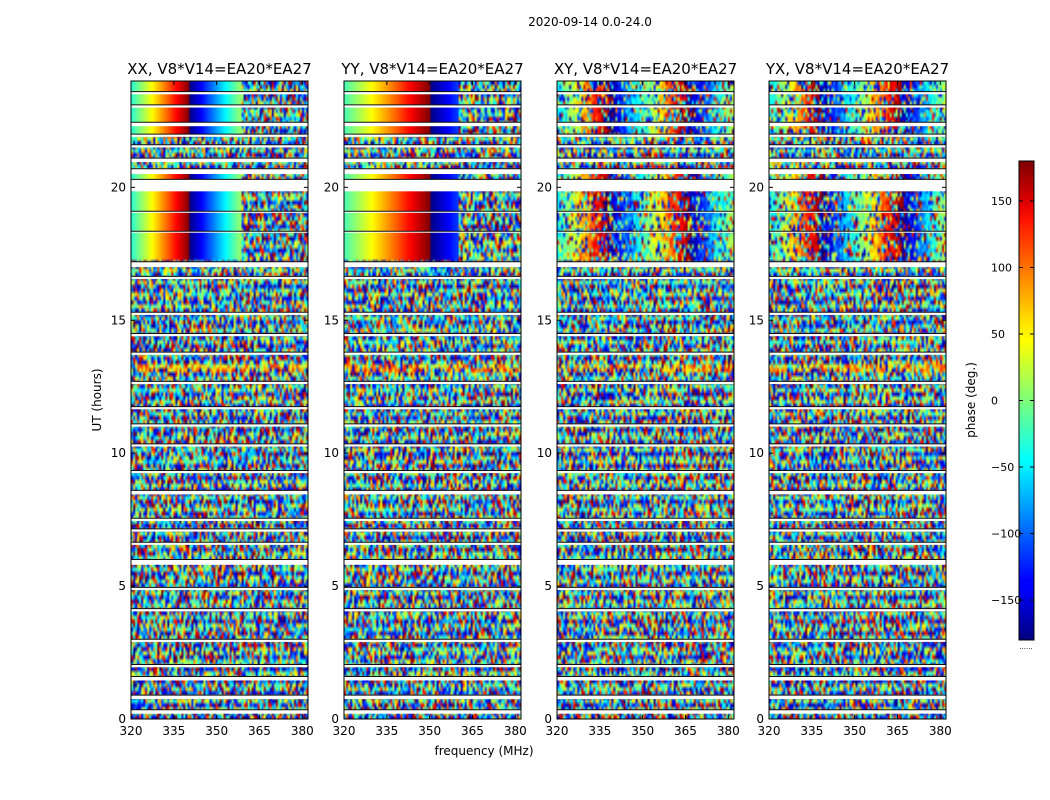 The height and width of the screenshot is (800, 1050). Describe the element at coordinates (590, 22) in the screenshot. I see `figure-suptitle: 2020-09-14 0.0-24.0` at that location.